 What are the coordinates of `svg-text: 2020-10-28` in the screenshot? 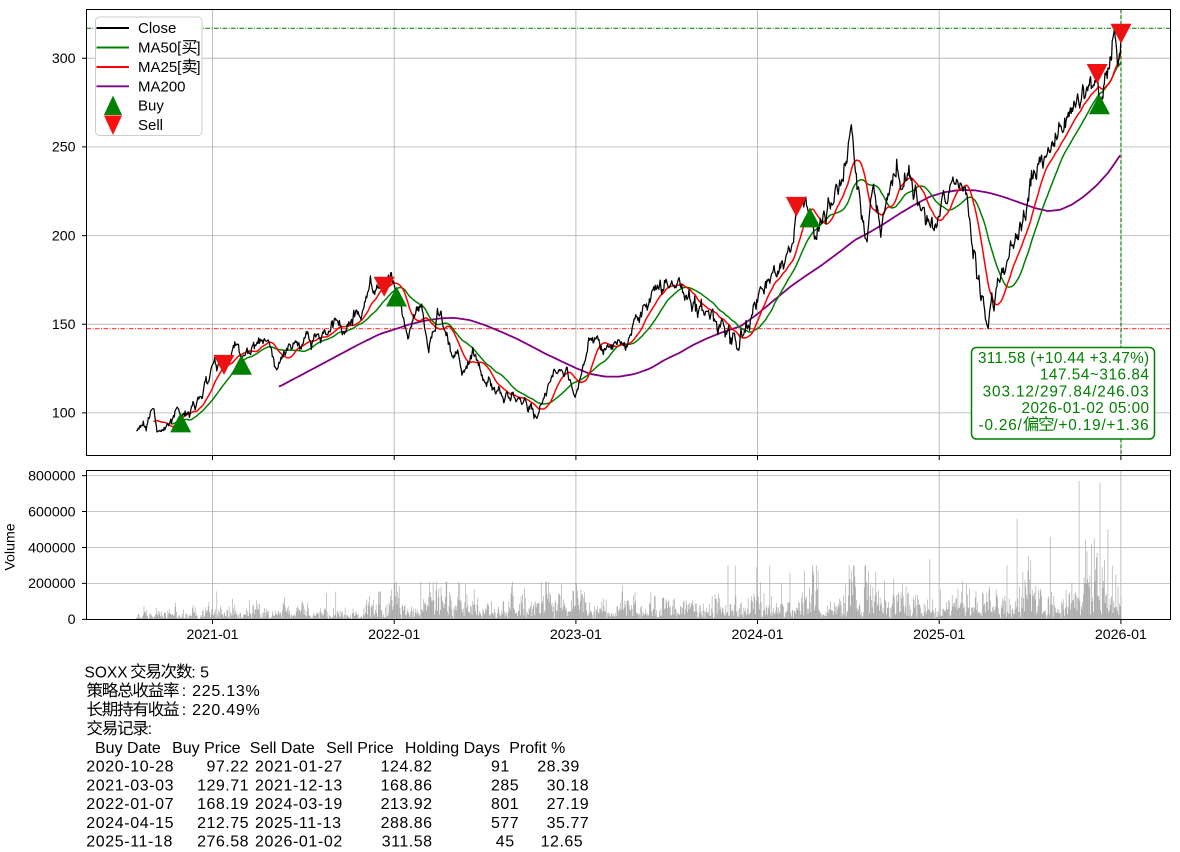 It's located at (130, 767).